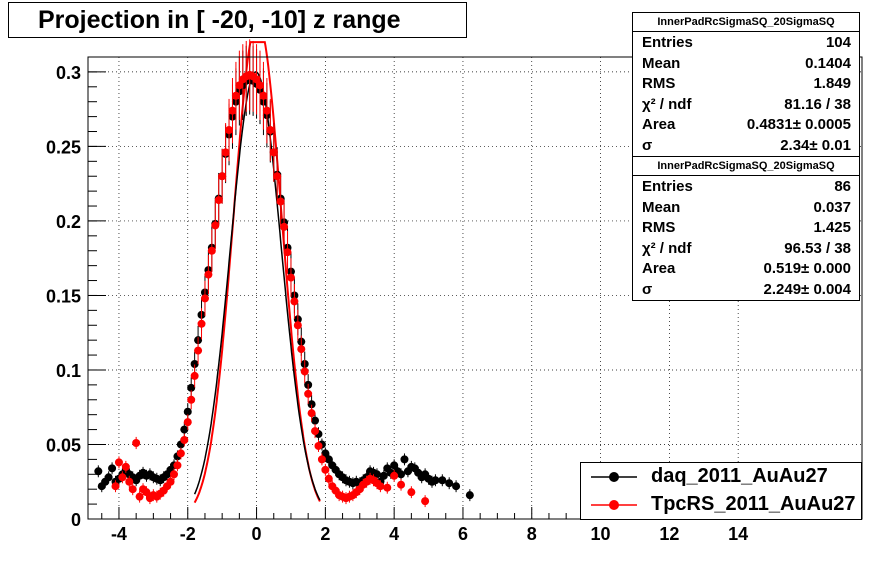 The image size is (878, 583). Describe the element at coordinates (63, 445) in the screenshot. I see `y-tick-label: 0.05` at that location.